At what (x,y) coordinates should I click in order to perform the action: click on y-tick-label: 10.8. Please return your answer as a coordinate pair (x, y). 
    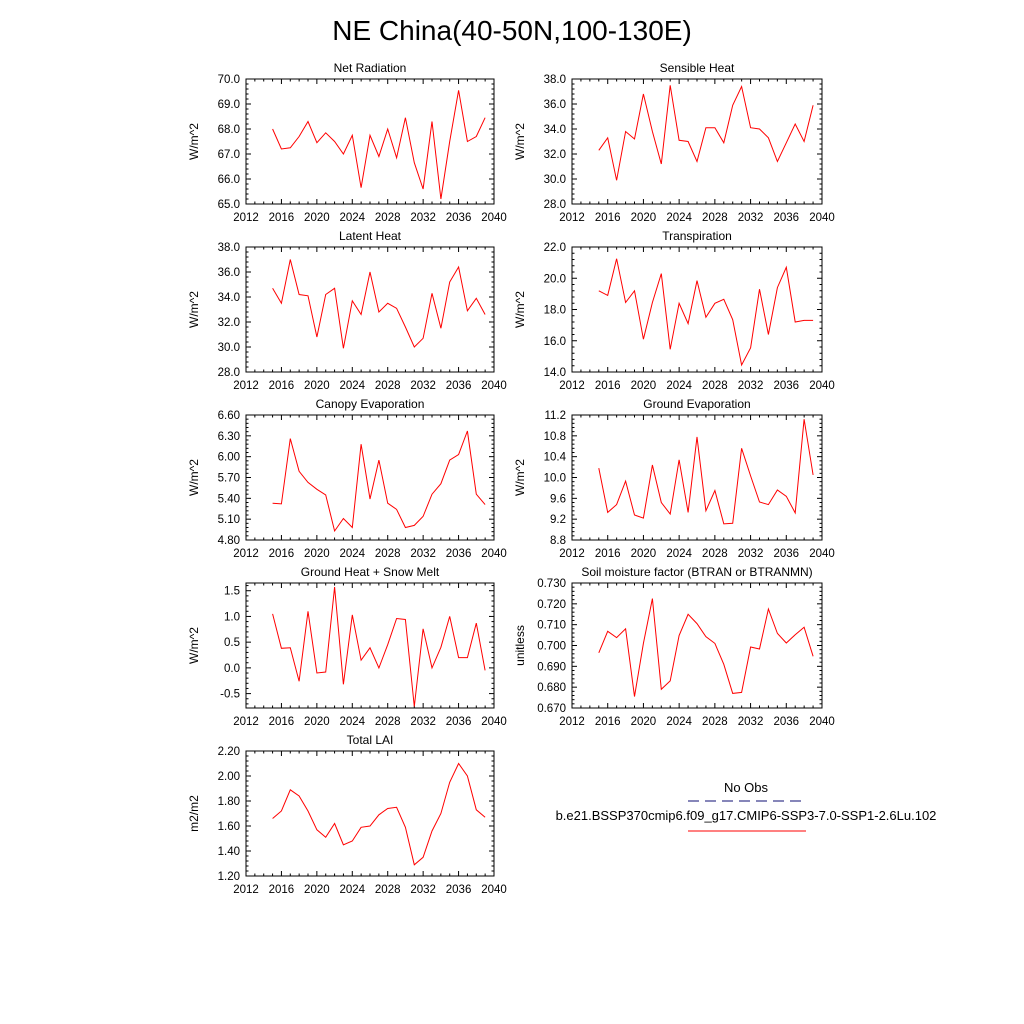
    Looking at the image, I should click on (555, 437).